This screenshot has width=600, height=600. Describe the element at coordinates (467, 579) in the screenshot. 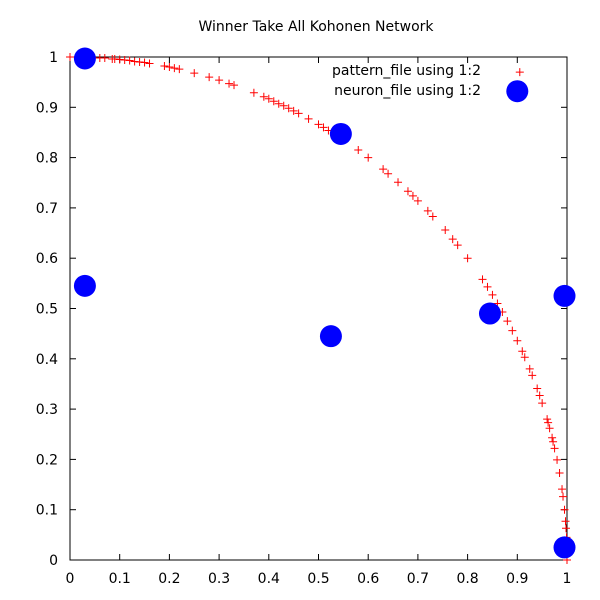

I see `x-tick-label: 0.8` at that location.